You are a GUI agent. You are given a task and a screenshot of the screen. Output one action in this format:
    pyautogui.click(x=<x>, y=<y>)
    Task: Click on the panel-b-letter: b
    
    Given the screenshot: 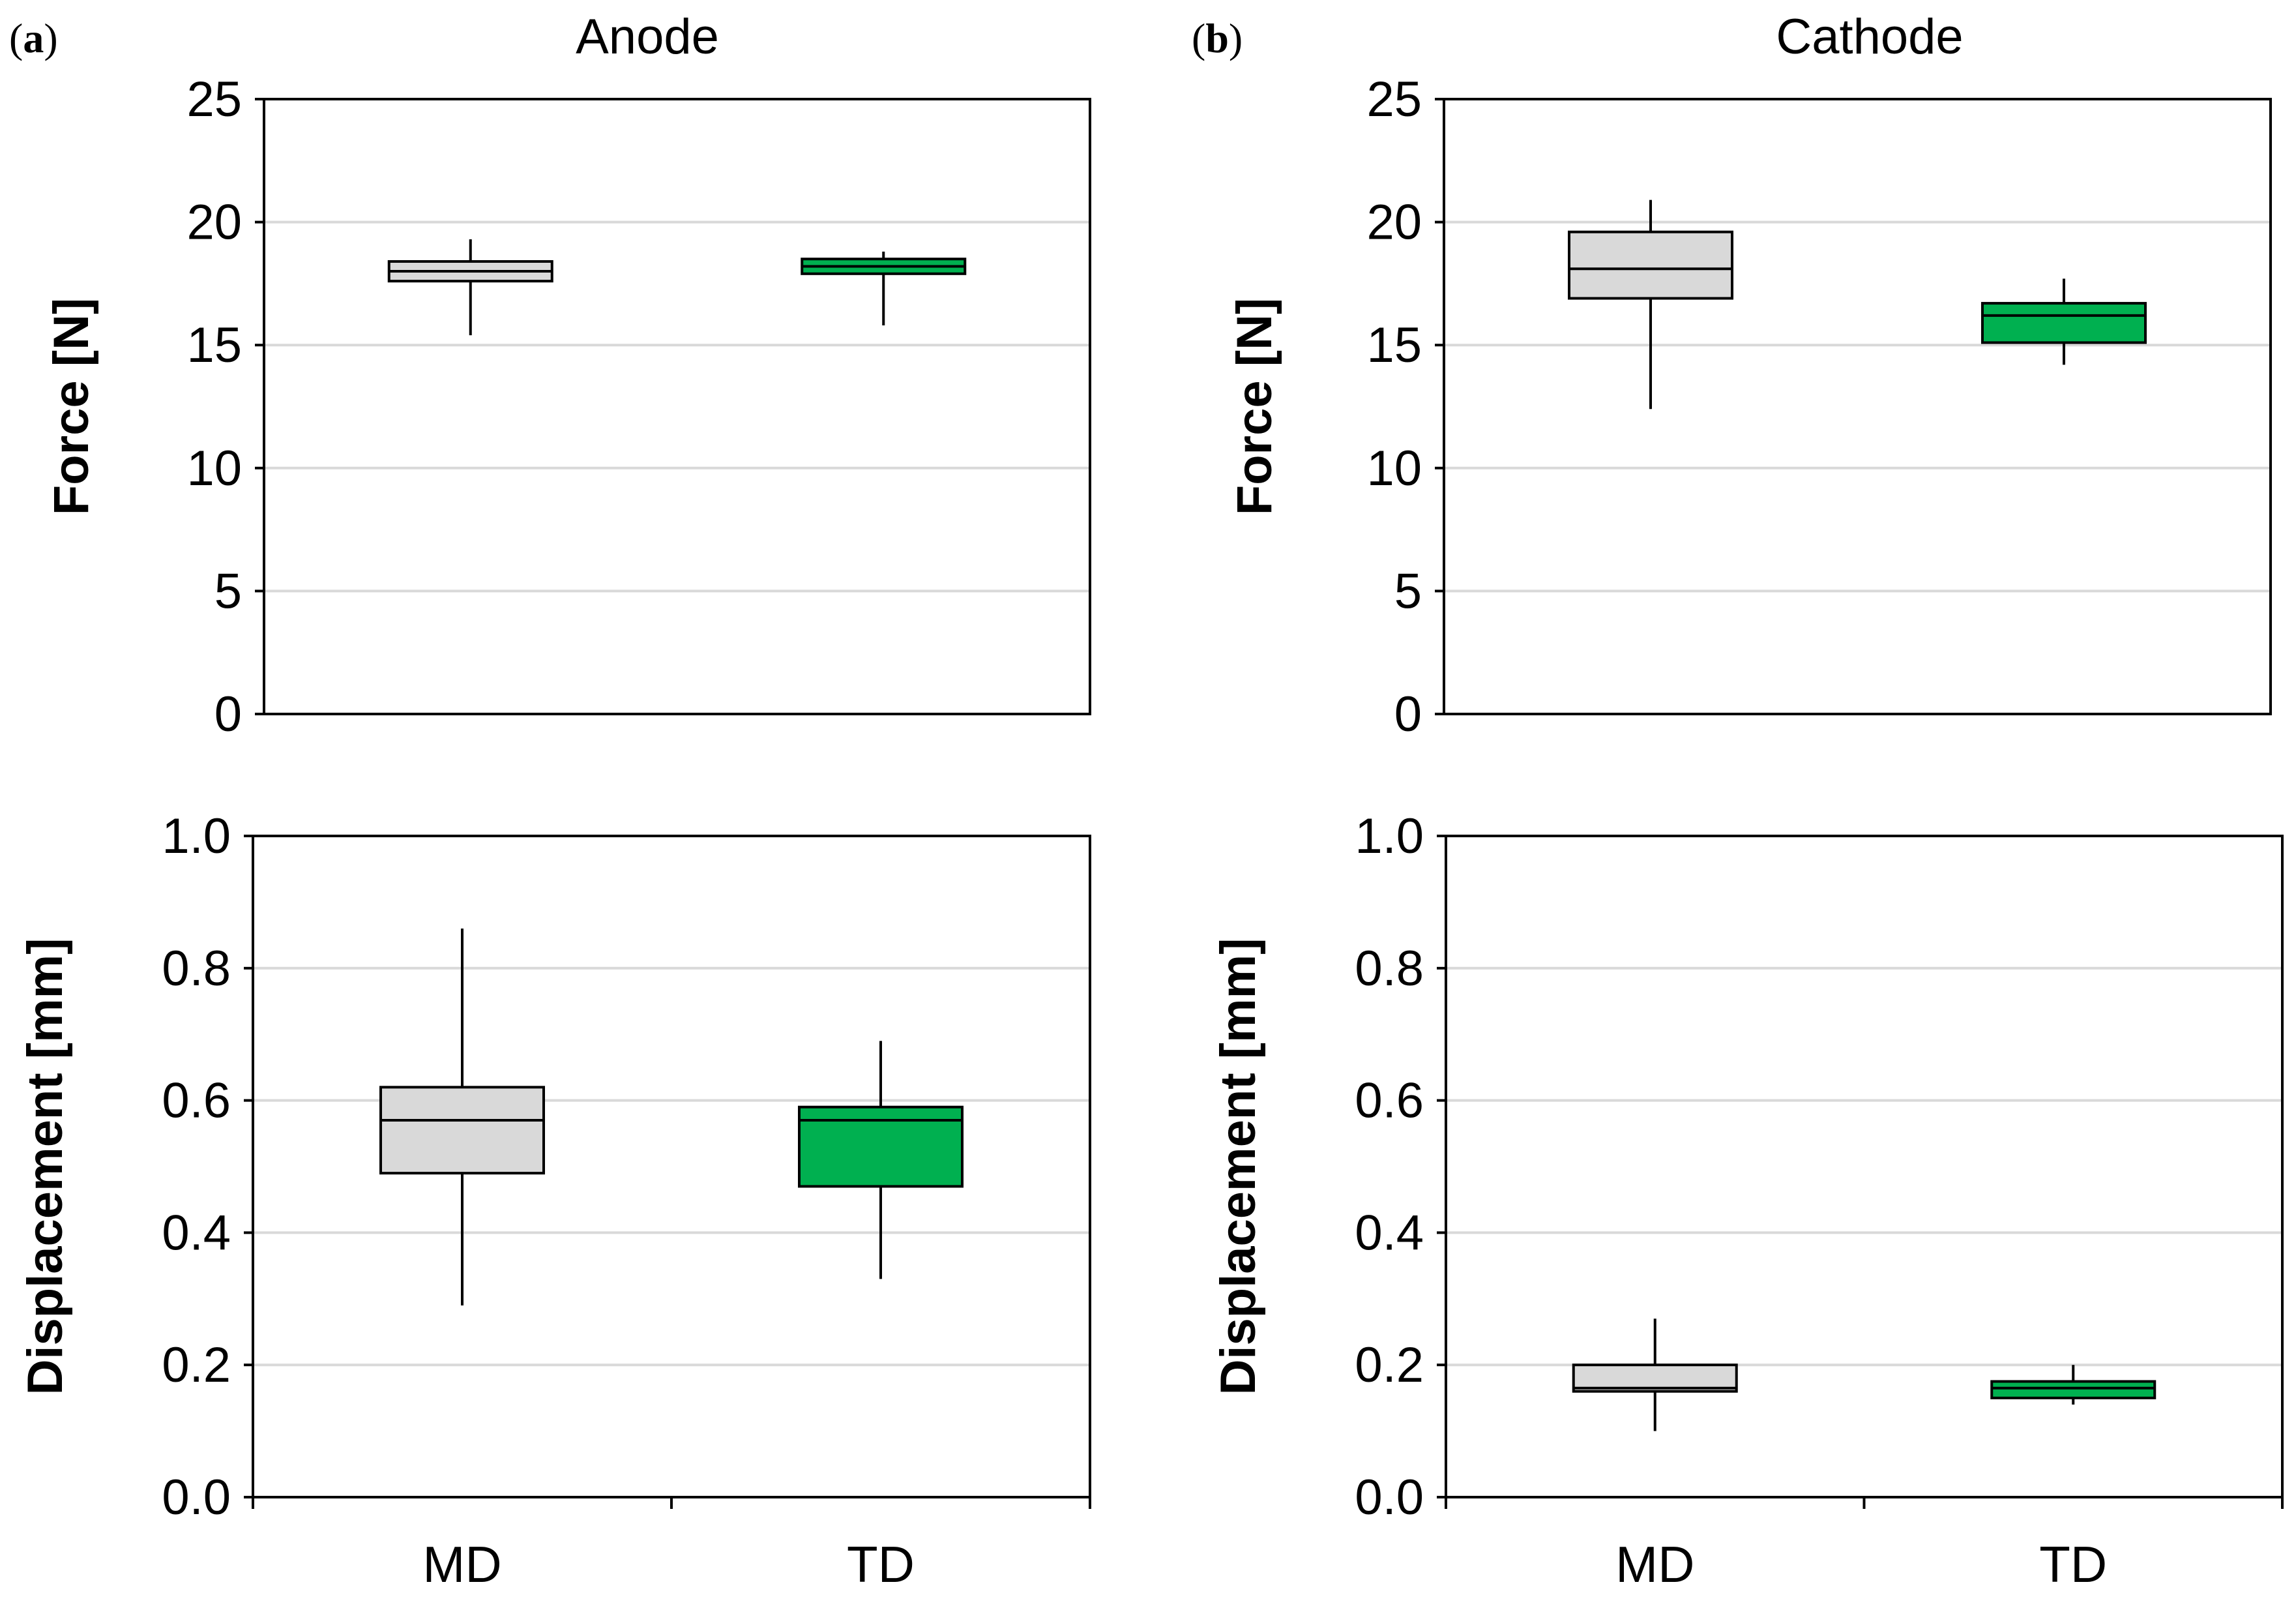 What is the action you would take?
    pyautogui.click(x=1217, y=38)
    